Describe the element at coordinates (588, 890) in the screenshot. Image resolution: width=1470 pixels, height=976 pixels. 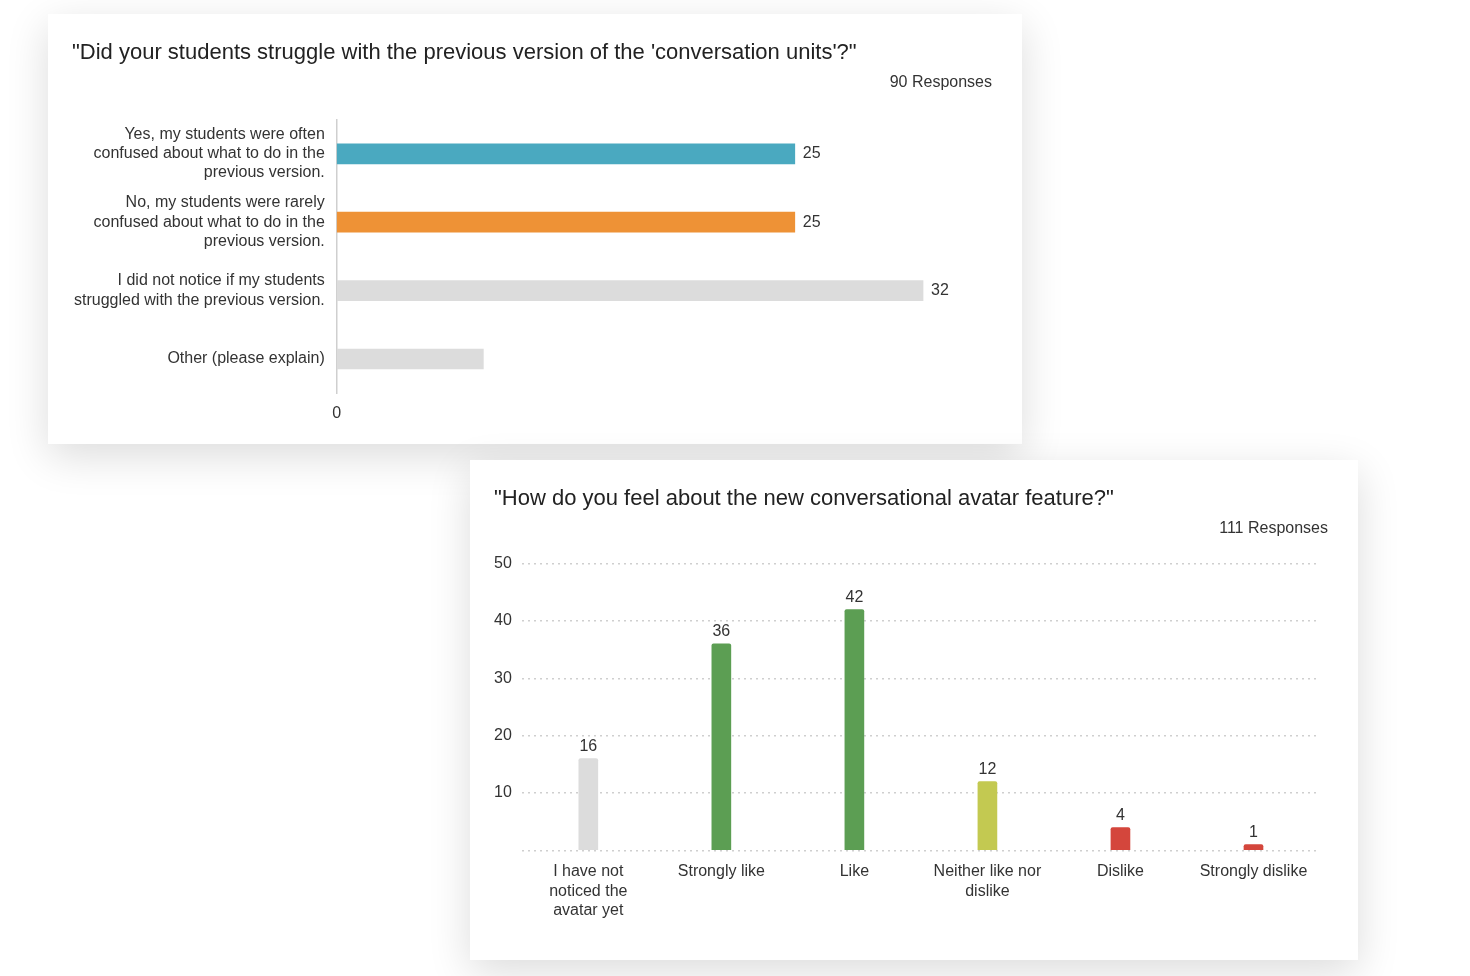
I see `x-tick-label: I have not noticed the avatar yet` at that location.